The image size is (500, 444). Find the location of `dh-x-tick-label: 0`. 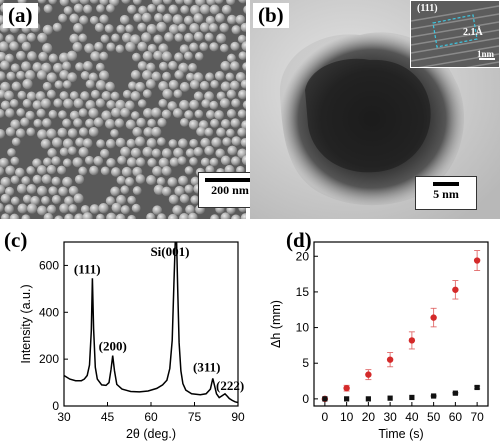

dh-x-tick-label: 0 is located at coordinates (325, 417).